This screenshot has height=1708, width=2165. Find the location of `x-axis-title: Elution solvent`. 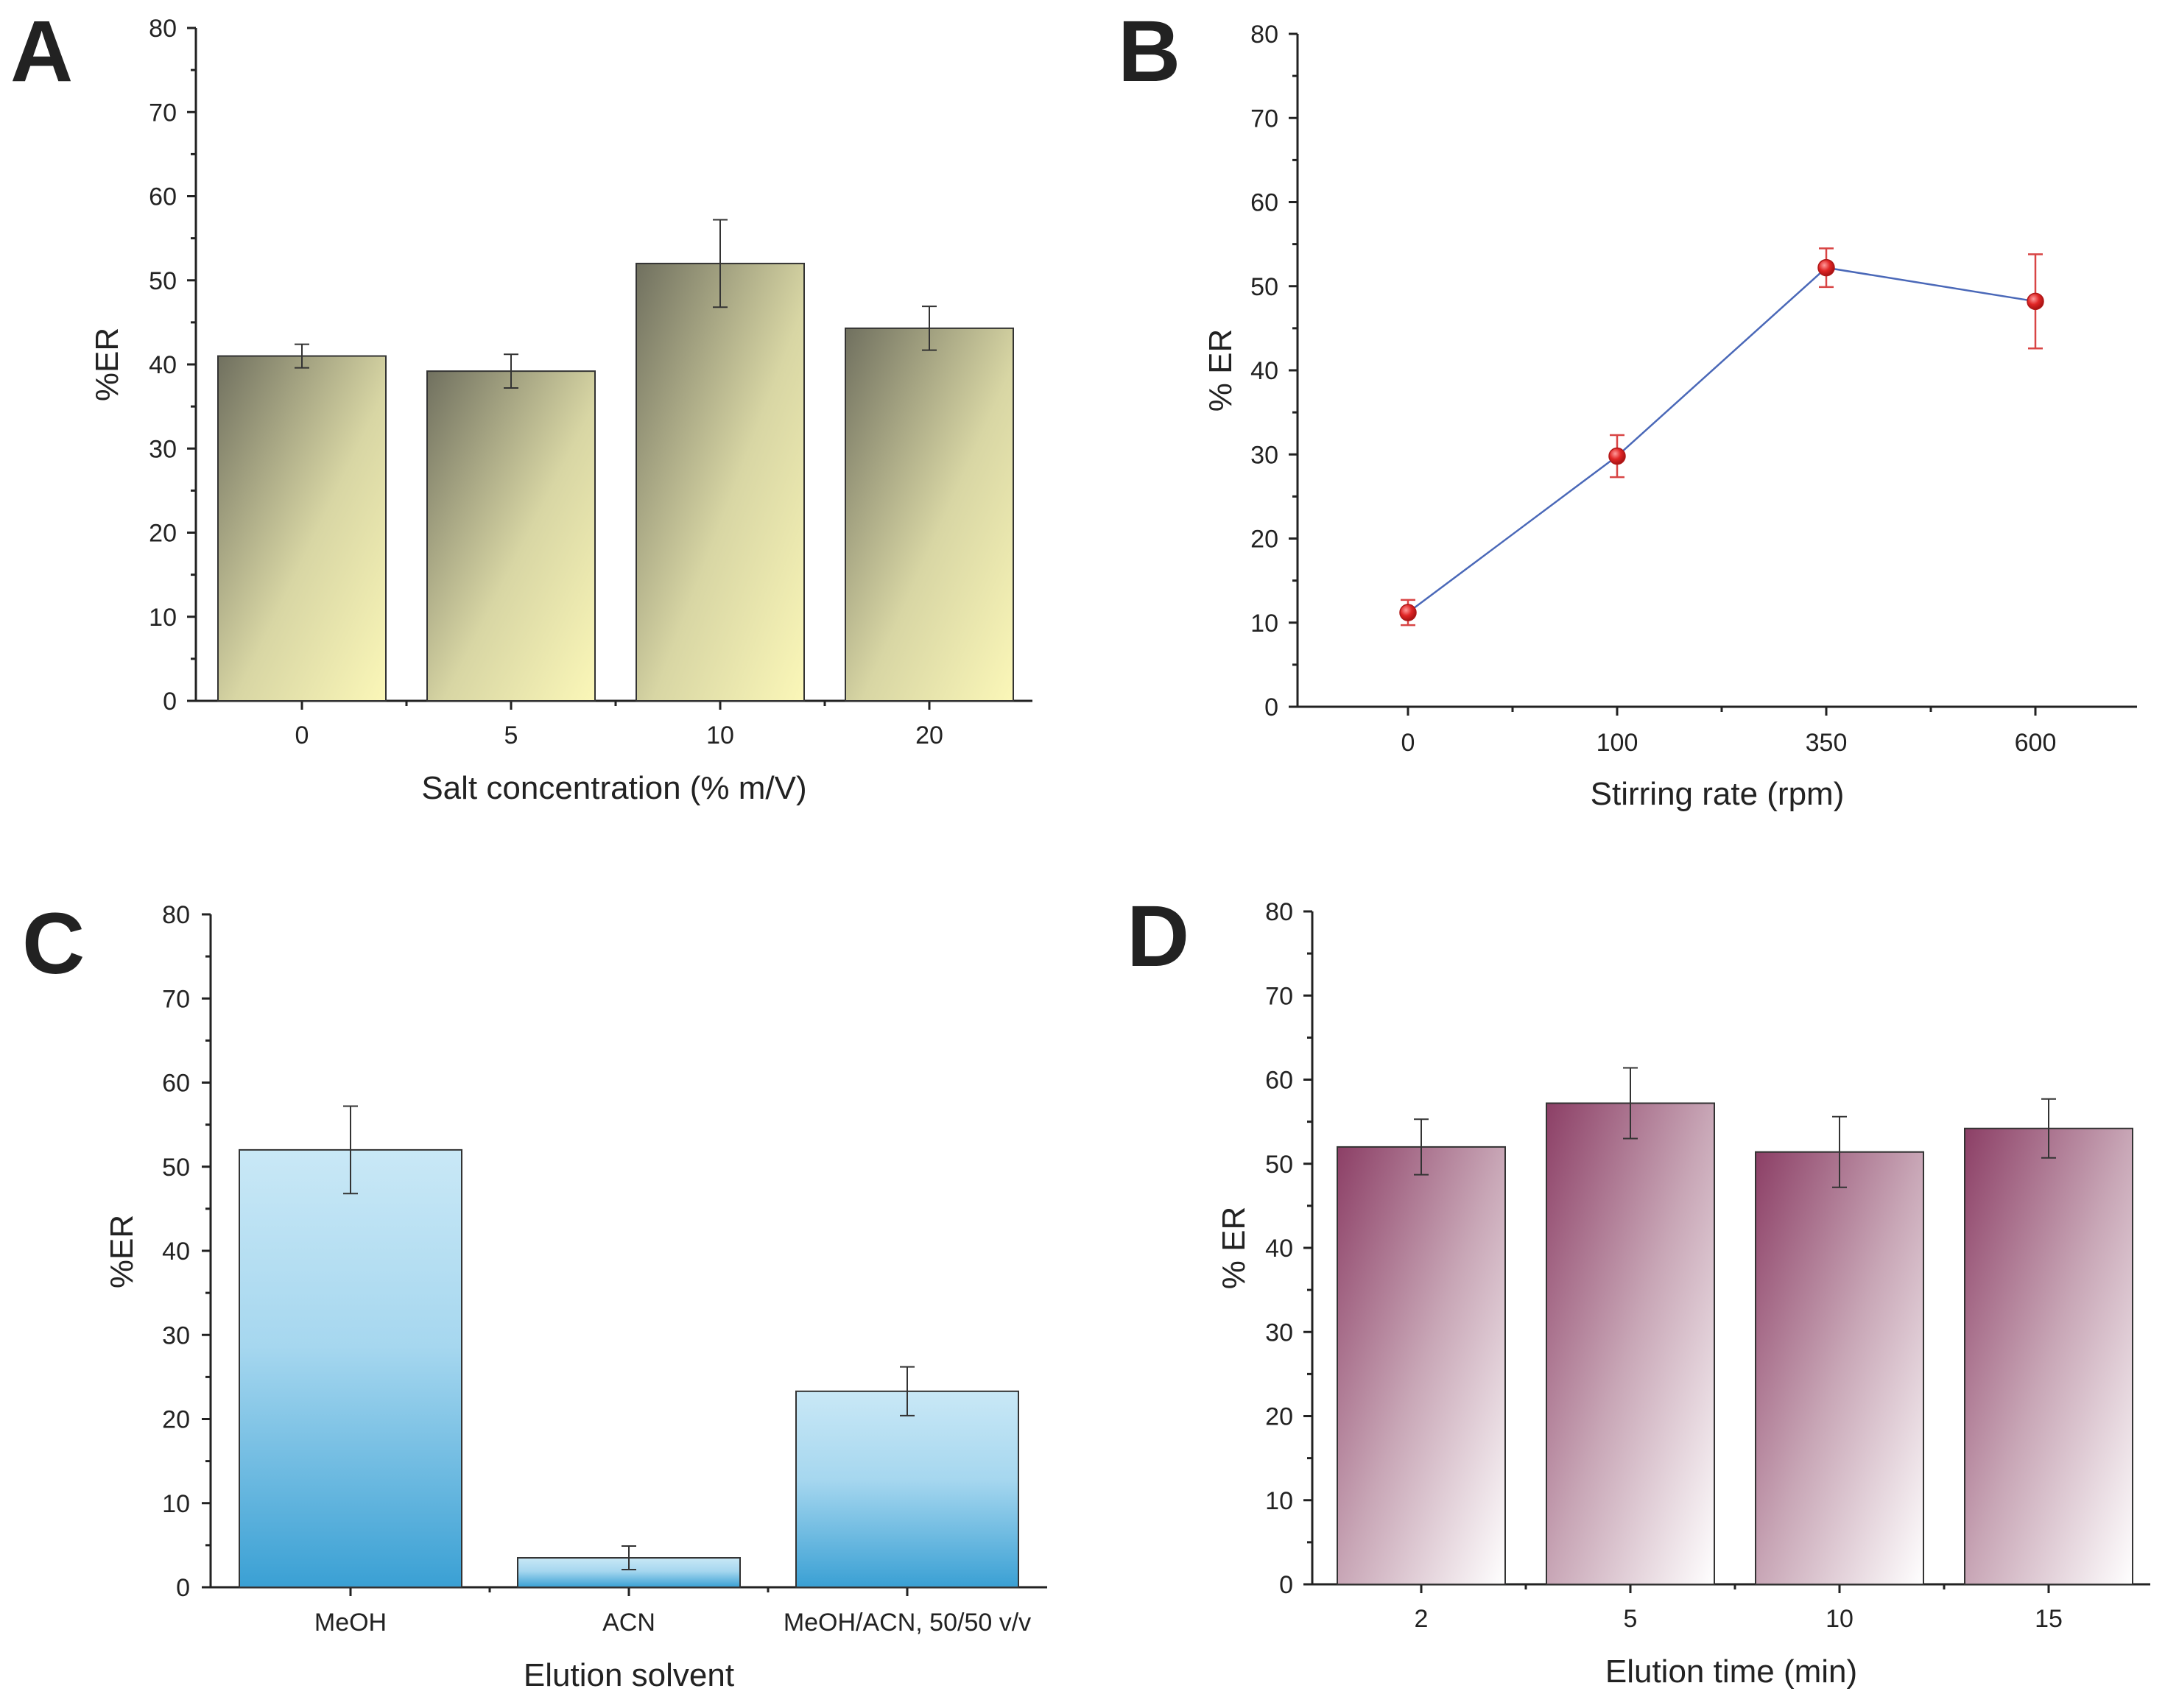

x-axis-title: Elution solvent is located at coordinates (629, 1675).